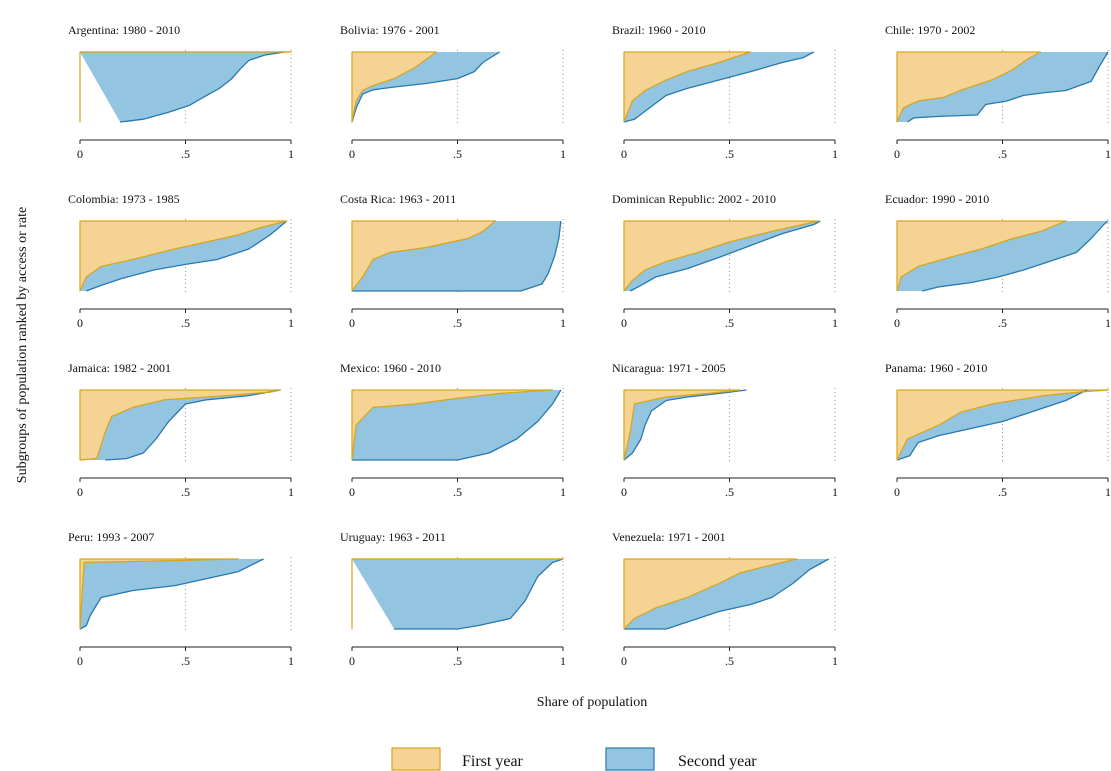 The image size is (1111, 771). I want to click on panel-venezuela: Venezuela: 1971 - 2001 0 .5 1, so click(725, 599).